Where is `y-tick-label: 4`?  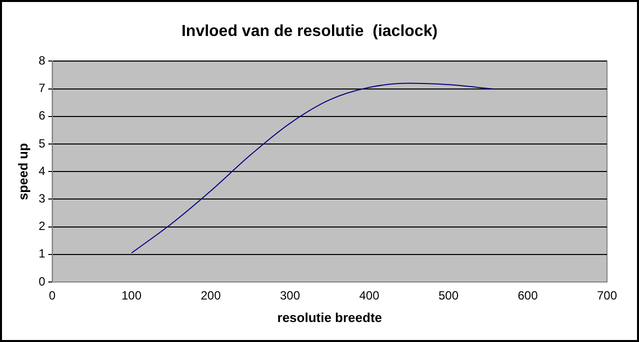
y-tick-label: 4 is located at coordinates (42, 171).